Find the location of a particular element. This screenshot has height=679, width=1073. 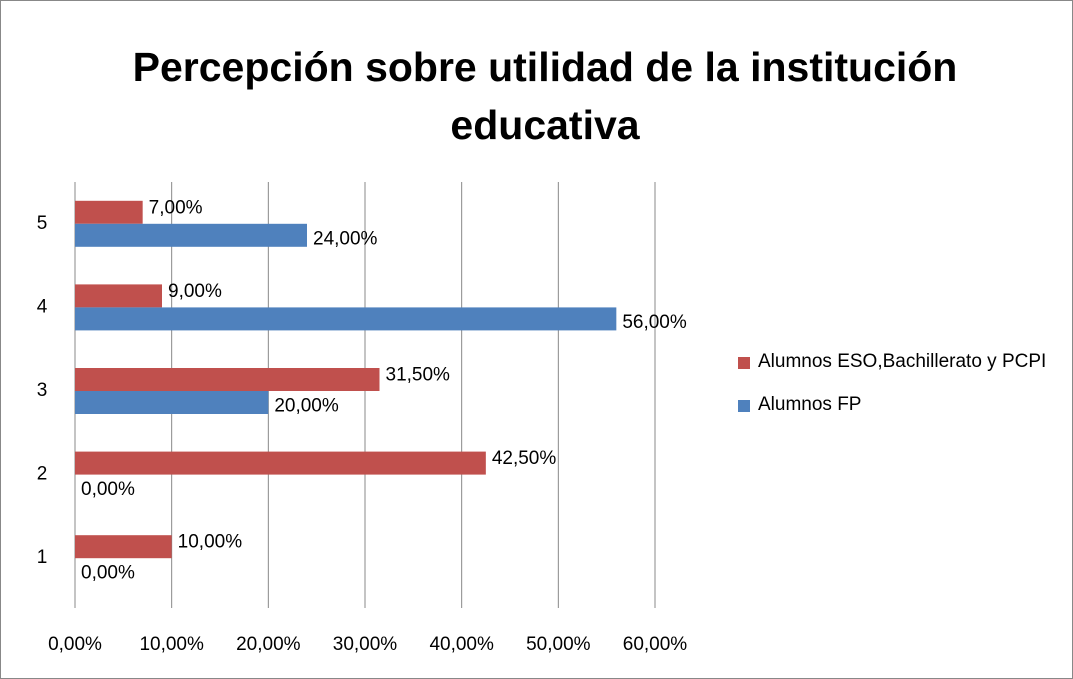

legend-item: Alumnos ESO,Bachillerato y PCPI is located at coordinates (903, 361).